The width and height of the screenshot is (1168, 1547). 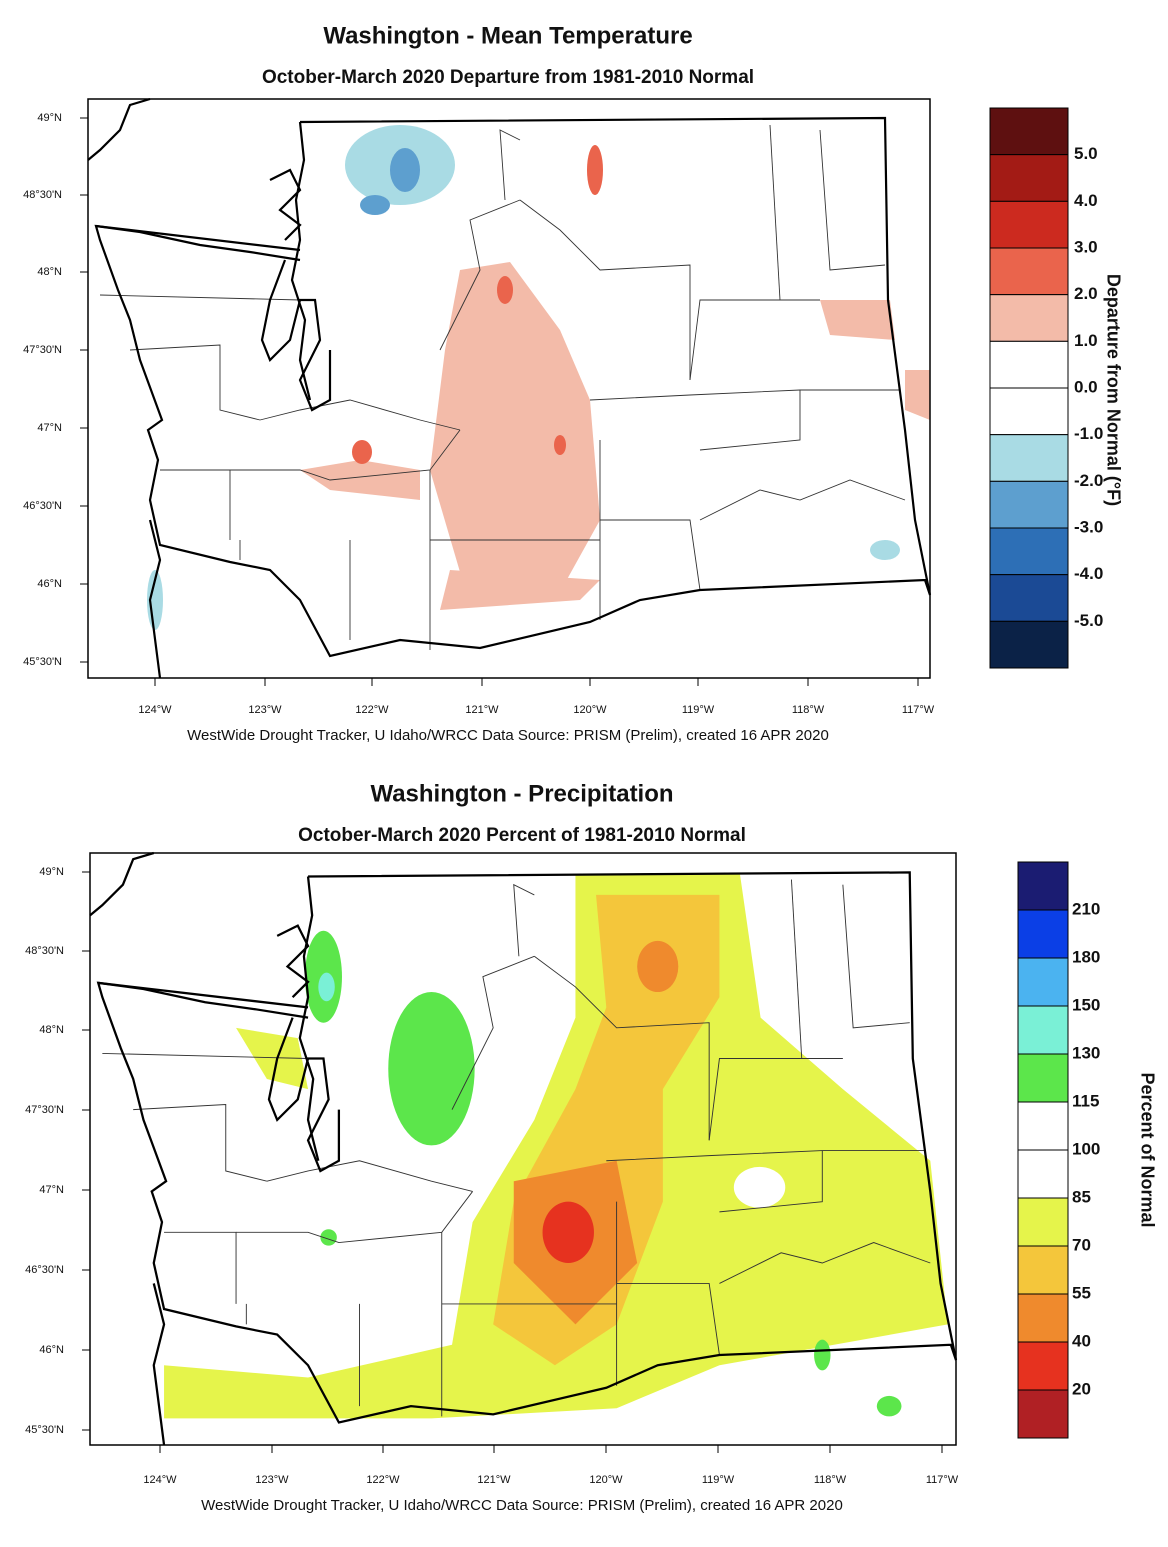 I want to click on lon-label: 118°W, so click(x=808, y=710).